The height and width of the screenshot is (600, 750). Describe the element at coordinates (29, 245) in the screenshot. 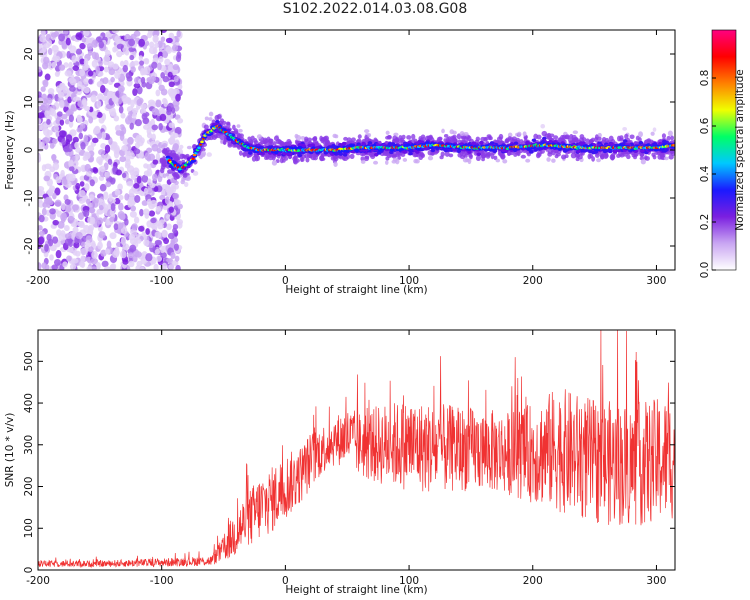

I see `spectrogram-ytick-label: -20` at that location.